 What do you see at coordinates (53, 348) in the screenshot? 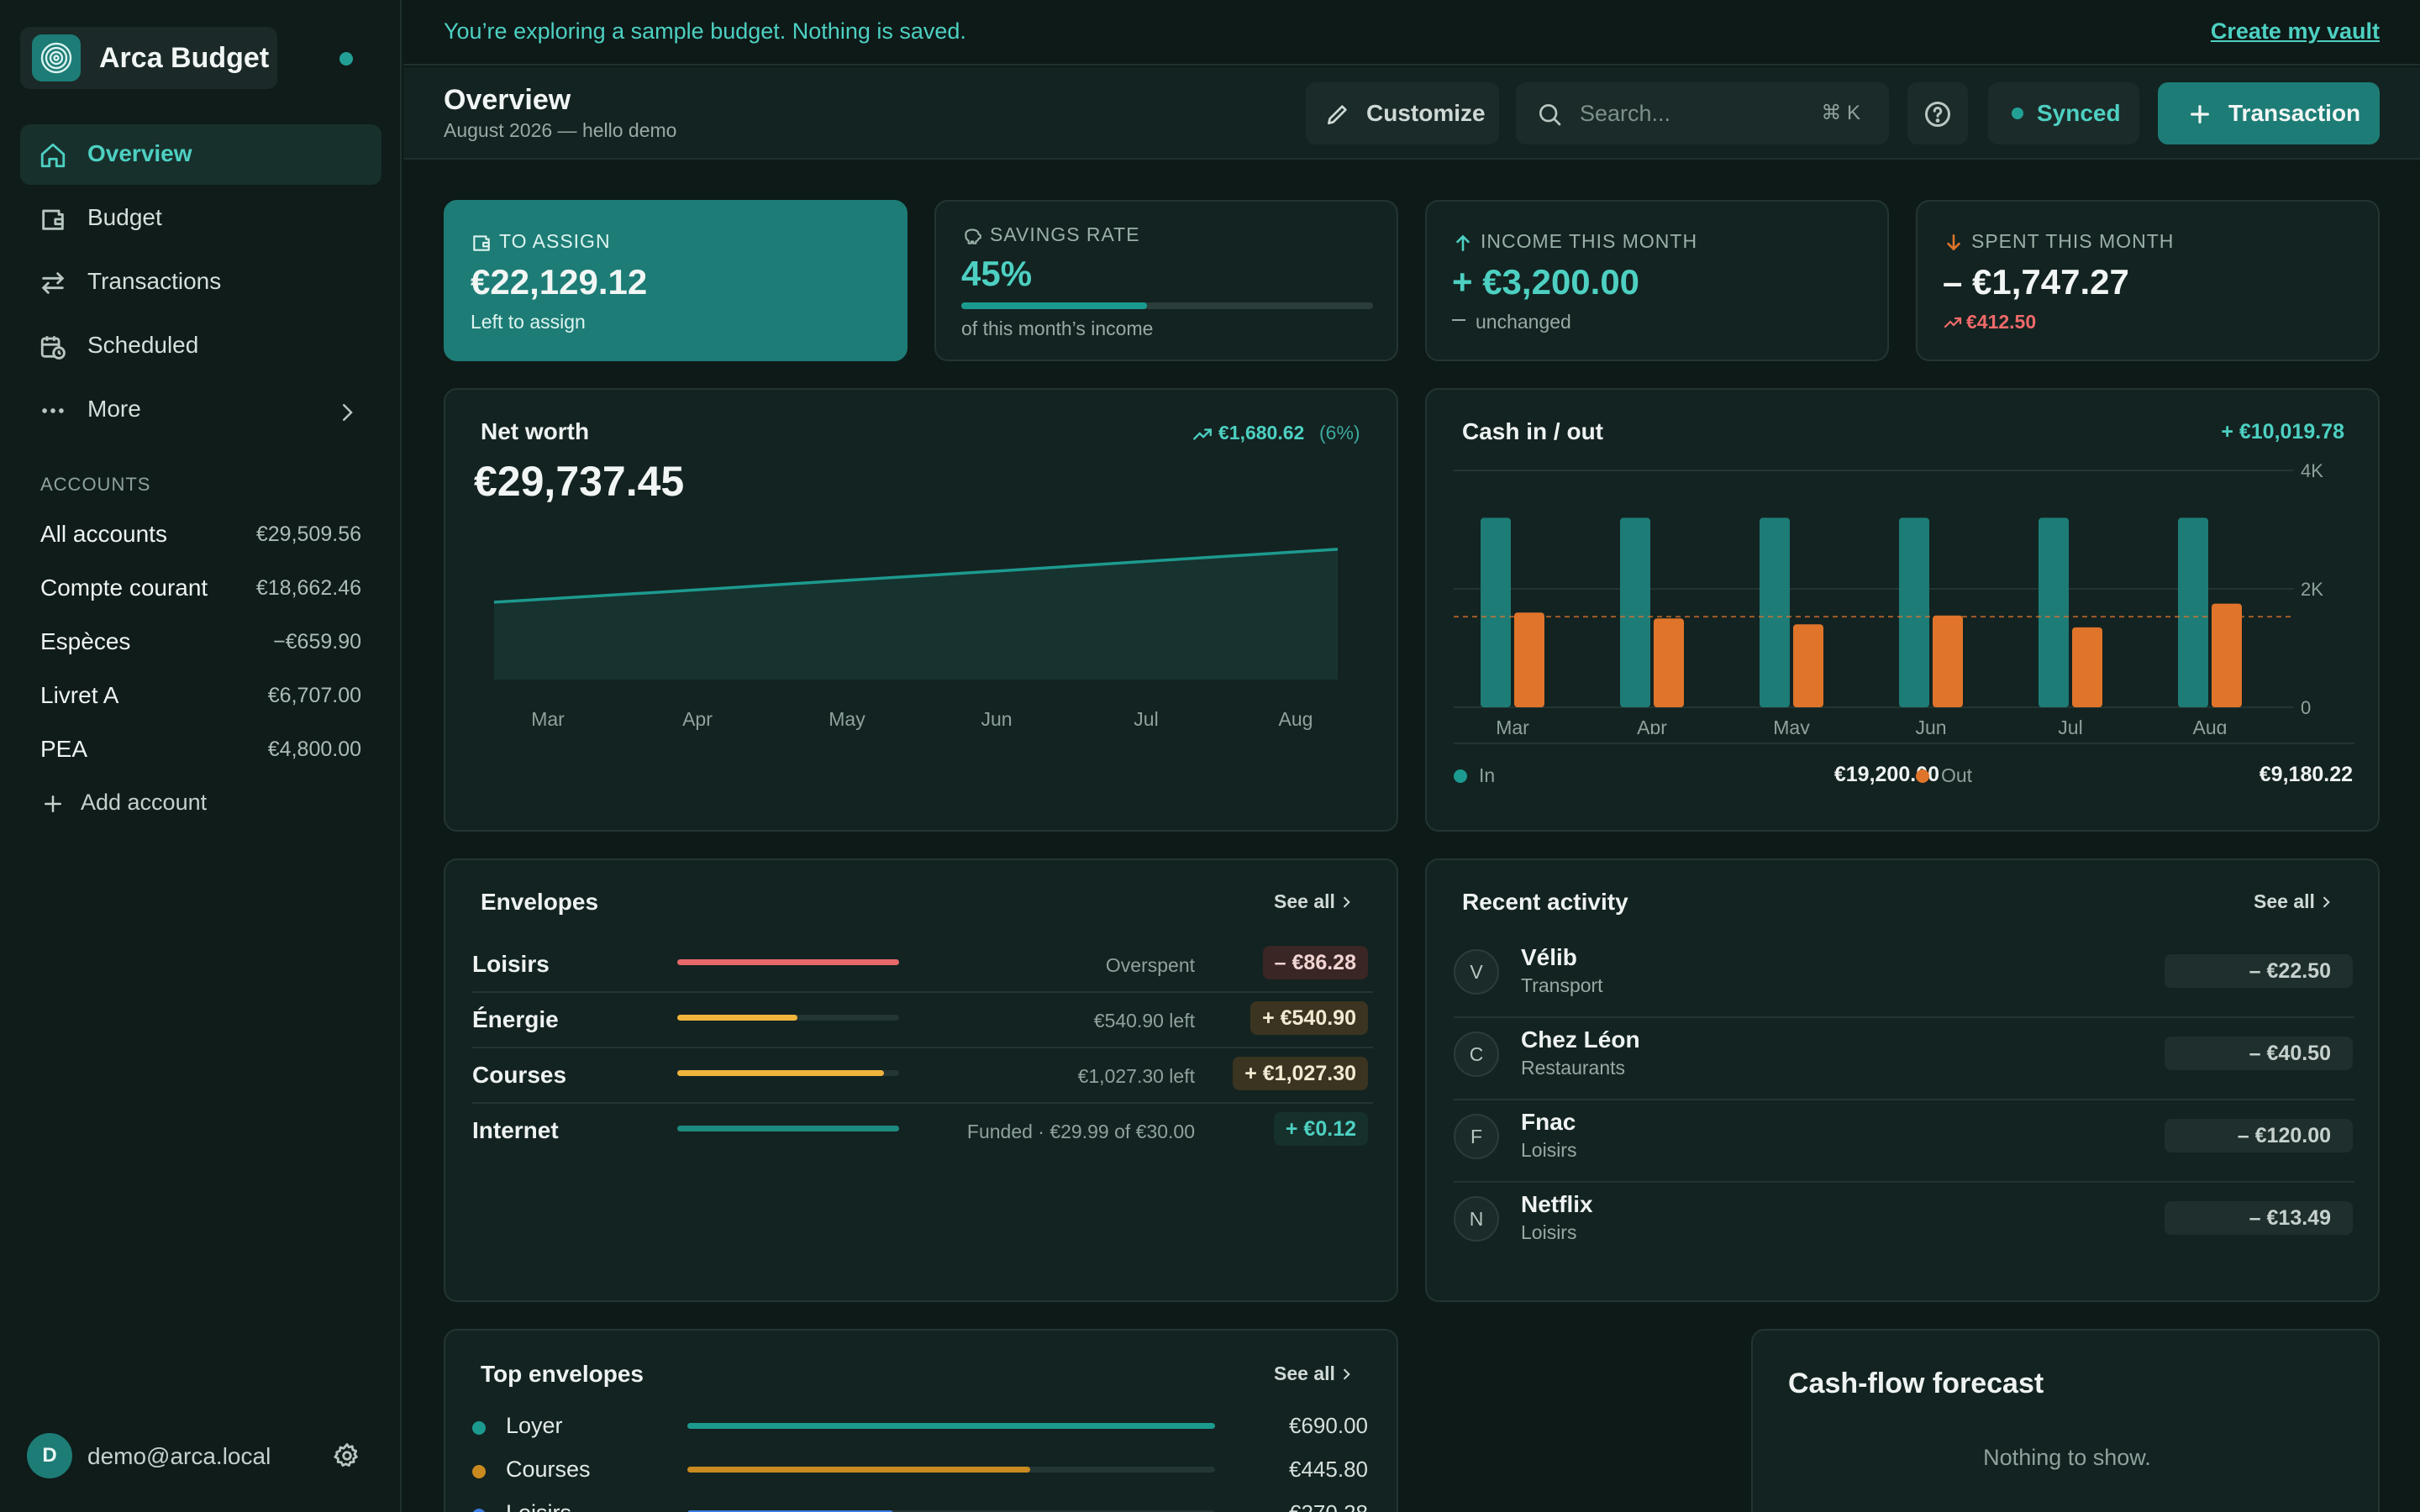
I see `calendar-clock-icon` at bounding box center [53, 348].